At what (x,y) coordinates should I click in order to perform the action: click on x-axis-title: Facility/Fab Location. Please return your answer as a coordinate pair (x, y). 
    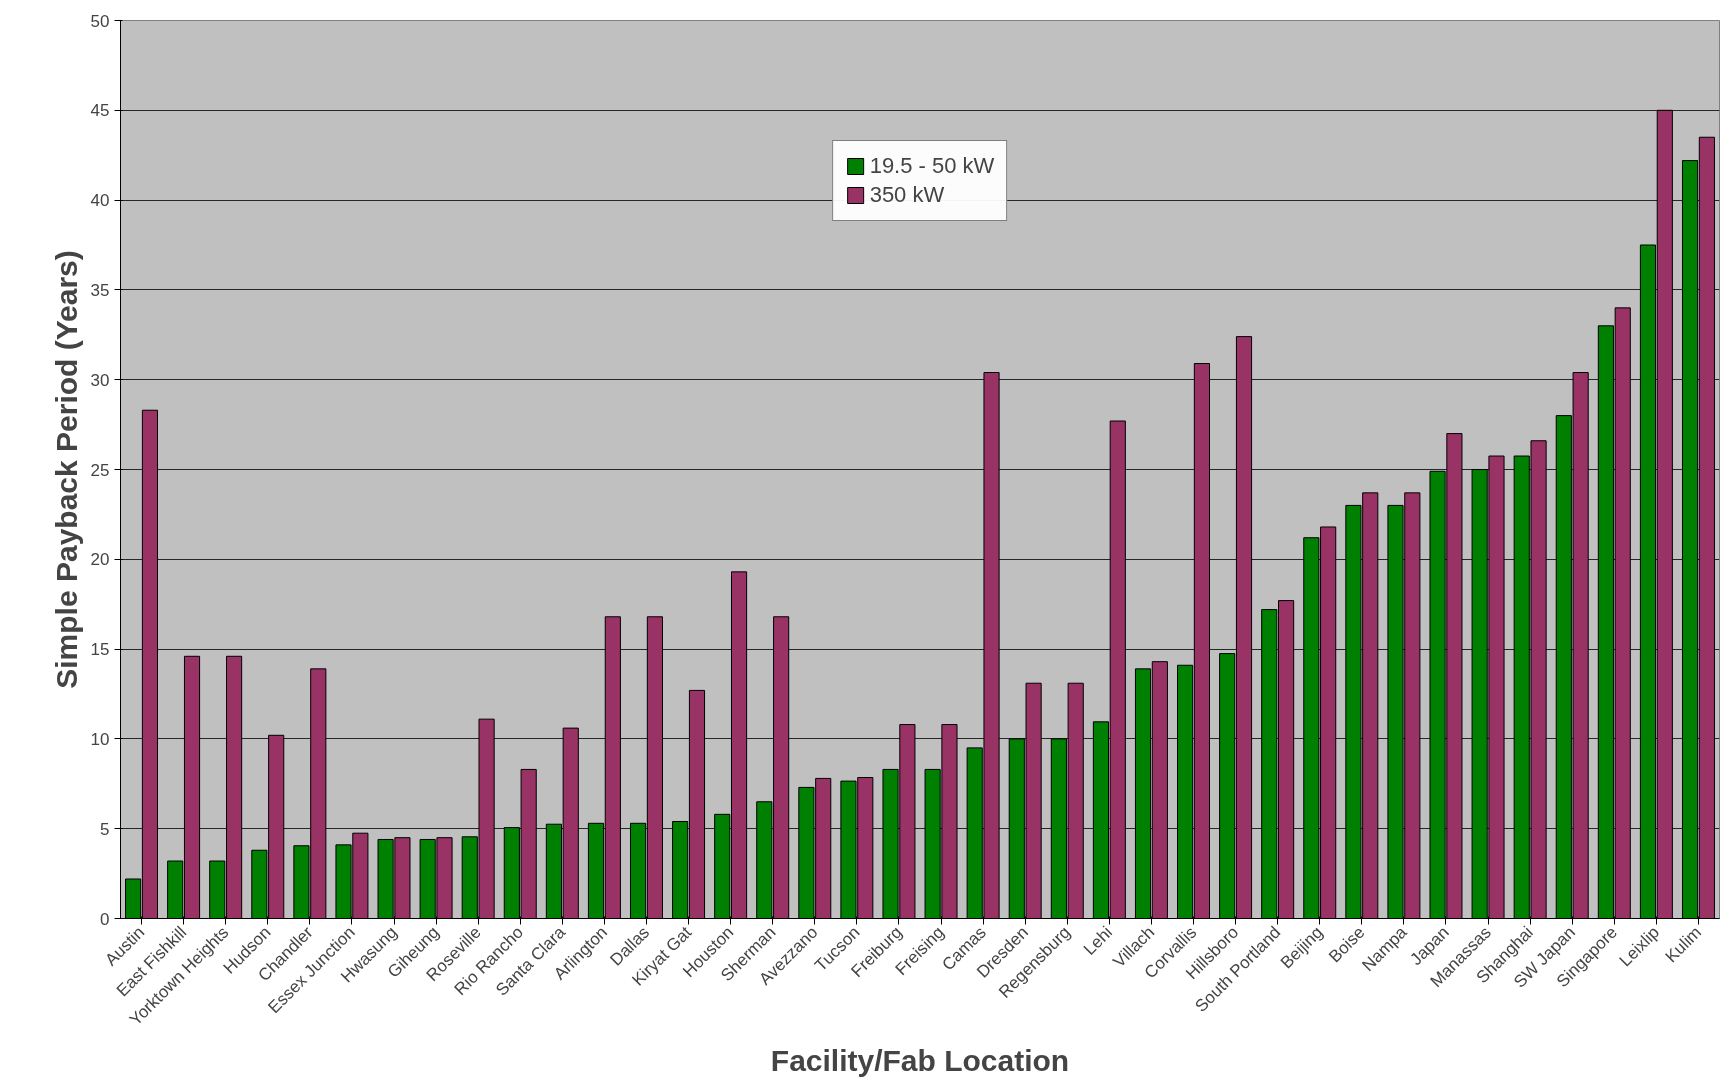
    Looking at the image, I should click on (920, 1061).